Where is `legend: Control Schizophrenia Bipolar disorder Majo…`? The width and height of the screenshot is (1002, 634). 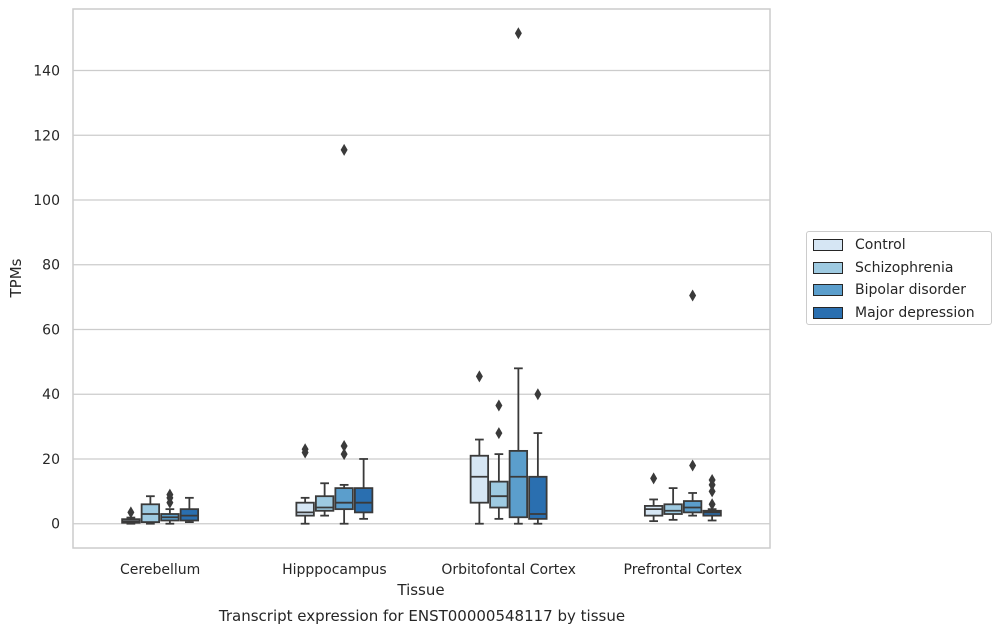 legend: Control Schizophrenia Bipolar disorder Majo… is located at coordinates (899, 278).